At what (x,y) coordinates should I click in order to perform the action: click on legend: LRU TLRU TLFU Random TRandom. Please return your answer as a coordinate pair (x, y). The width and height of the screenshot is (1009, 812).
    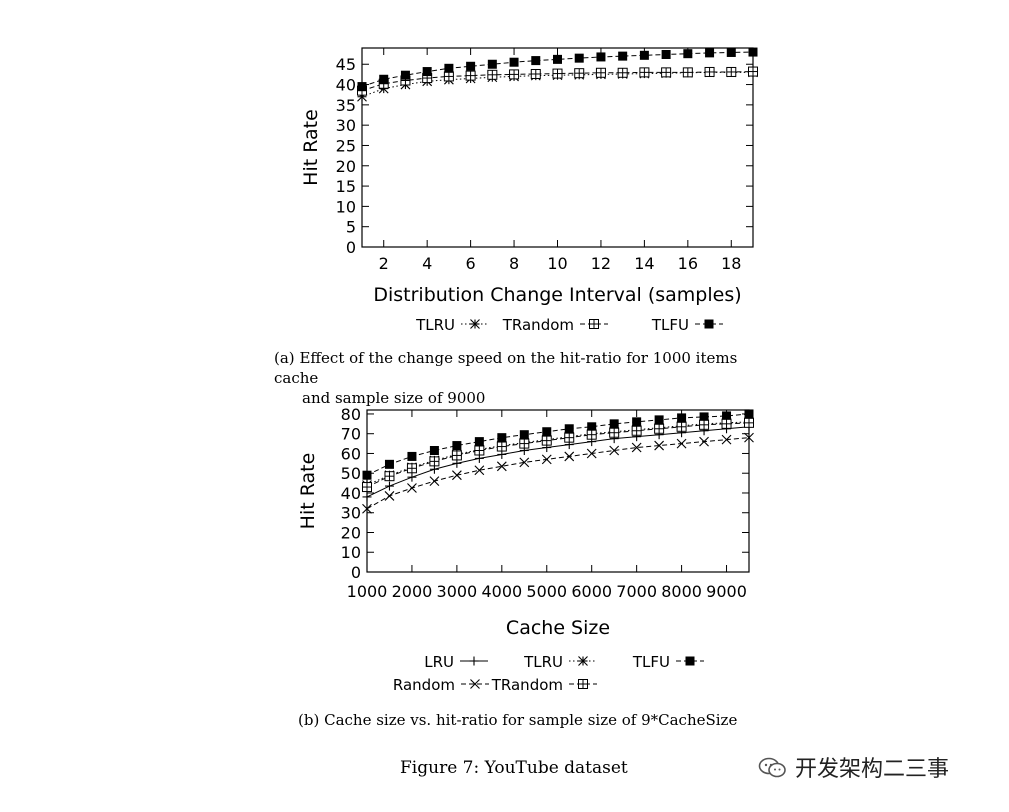
    Looking at the image, I should click on (548, 673).